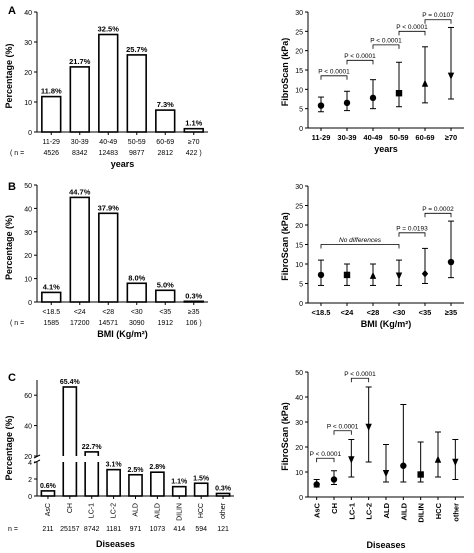 This screenshot has width=474, height=553. Describe the element at coordinates (201, 478) in the screenshot. I see `bar-value-label: 1.5%` at that location.